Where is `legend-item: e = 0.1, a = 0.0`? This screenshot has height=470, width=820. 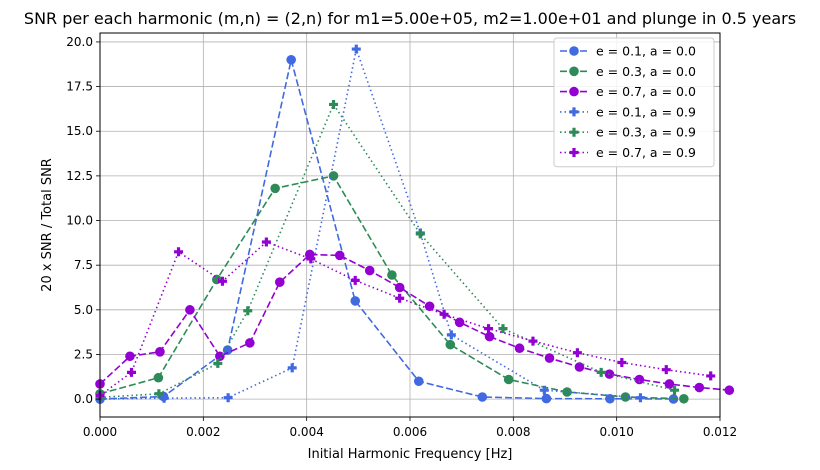 legend-item: e = 0.1, a = 0.0 is located at coordinates (628, 51).